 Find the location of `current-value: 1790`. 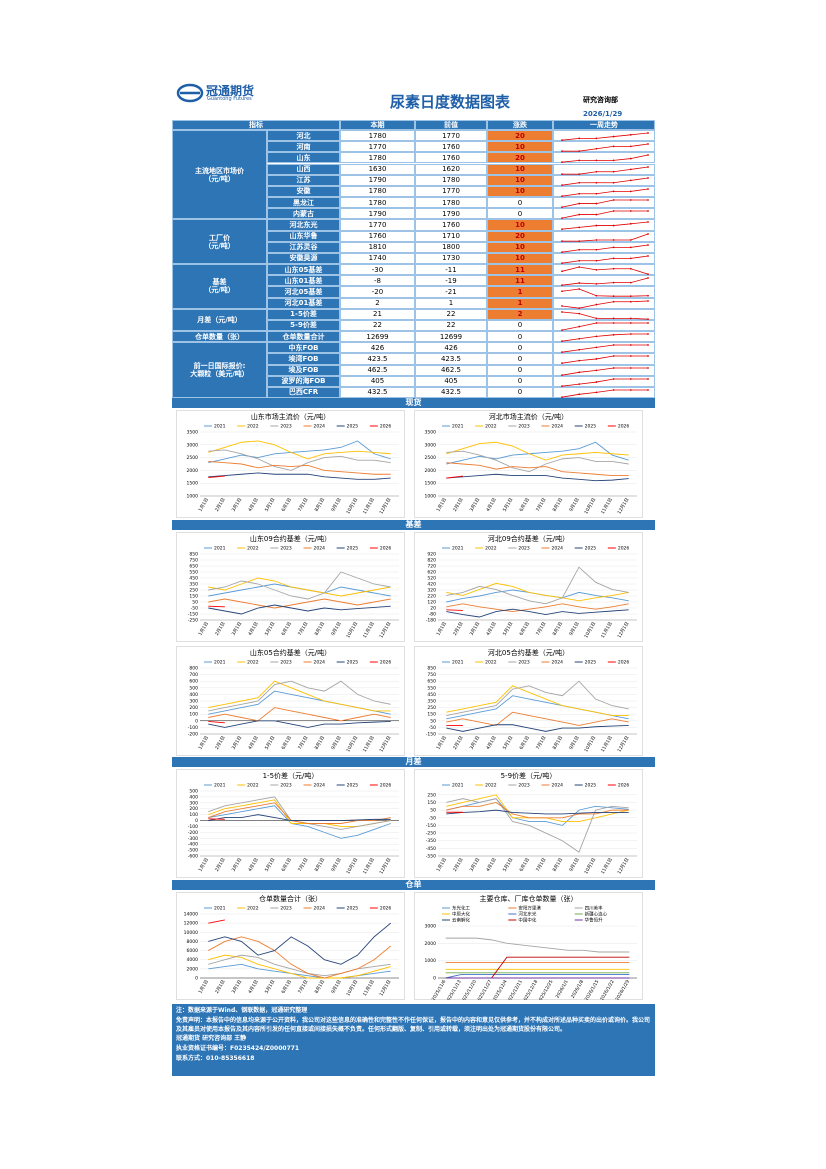

current-value: 1790 is located at coordinates (377, 180).